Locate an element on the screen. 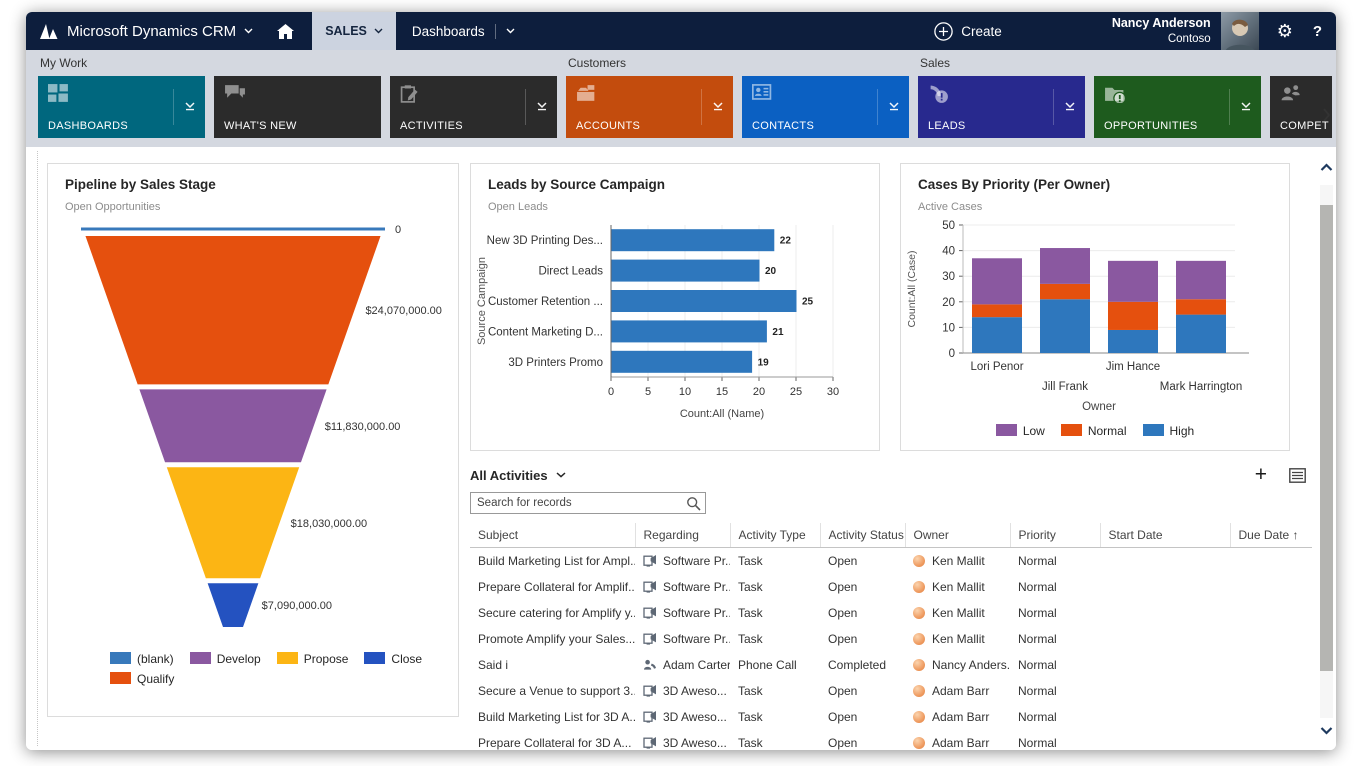 This screenshot has height=766, width=1363. vertical-scrollbar is located at coordinates (1326, 451).